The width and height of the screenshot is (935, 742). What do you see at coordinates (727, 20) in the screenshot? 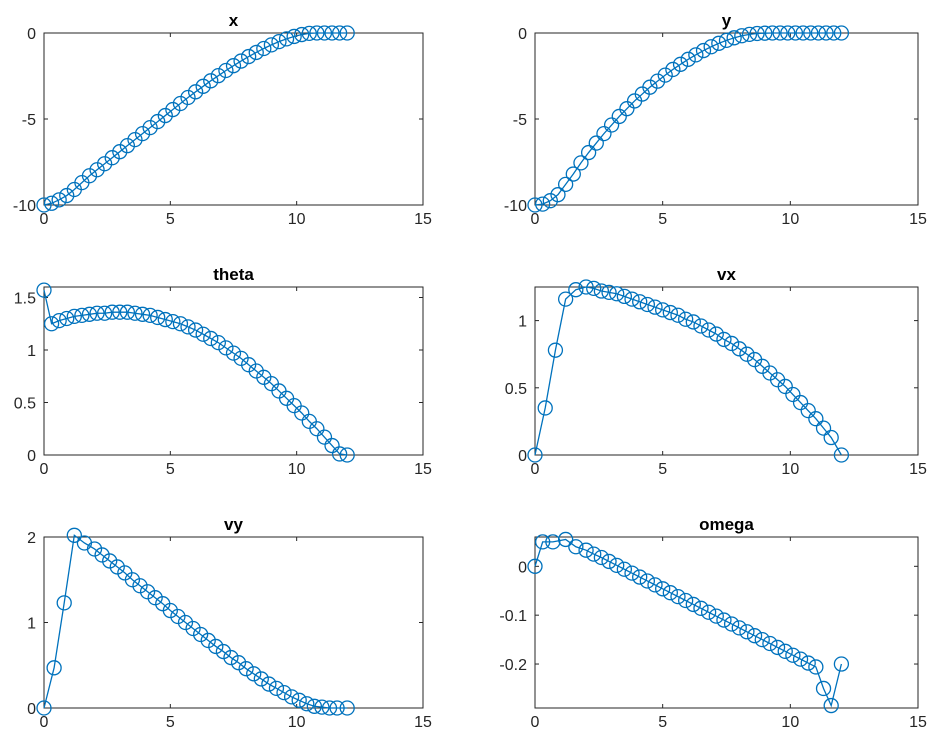
I see `plot-title: y` at bounding box center [727, 20].